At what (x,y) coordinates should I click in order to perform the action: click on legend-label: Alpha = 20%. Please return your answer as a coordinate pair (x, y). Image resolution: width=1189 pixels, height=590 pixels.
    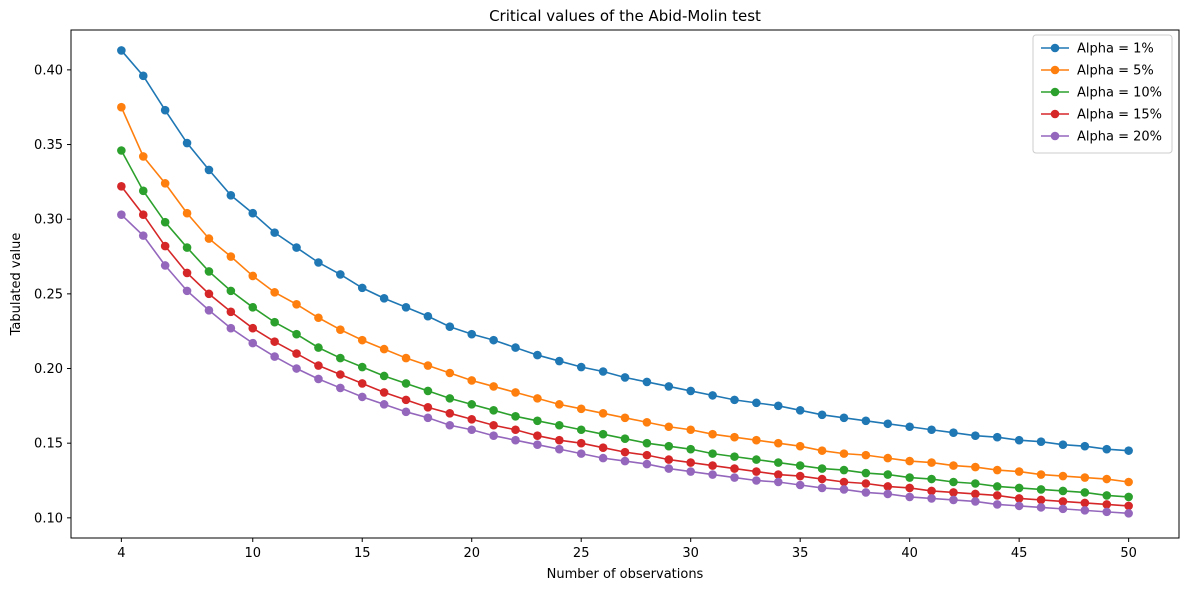
    Looking at the image, I should click on (1119, 137).